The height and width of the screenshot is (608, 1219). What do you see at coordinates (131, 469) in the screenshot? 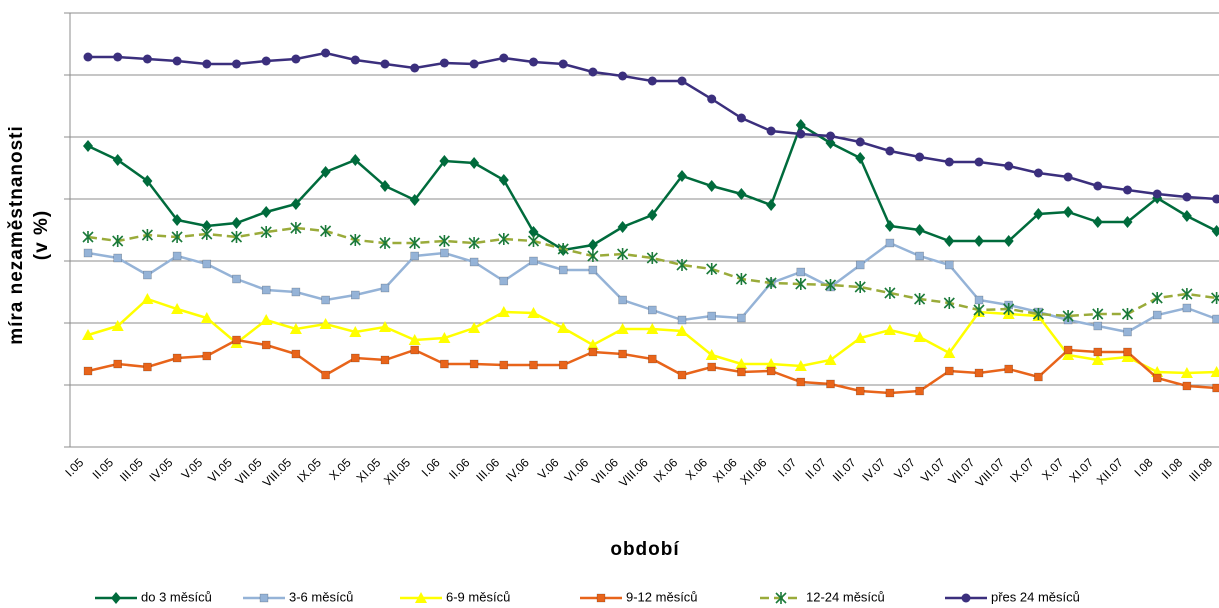
I see `x-tick-label: III.05` at bounding box center [131, 469].